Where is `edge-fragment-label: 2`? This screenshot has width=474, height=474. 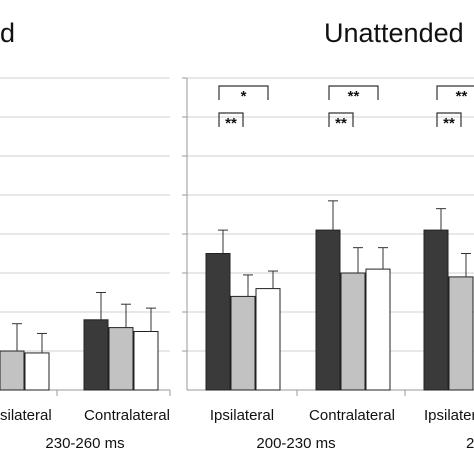
edge-fragment-label: 2 is located at coordinates (470, 443).